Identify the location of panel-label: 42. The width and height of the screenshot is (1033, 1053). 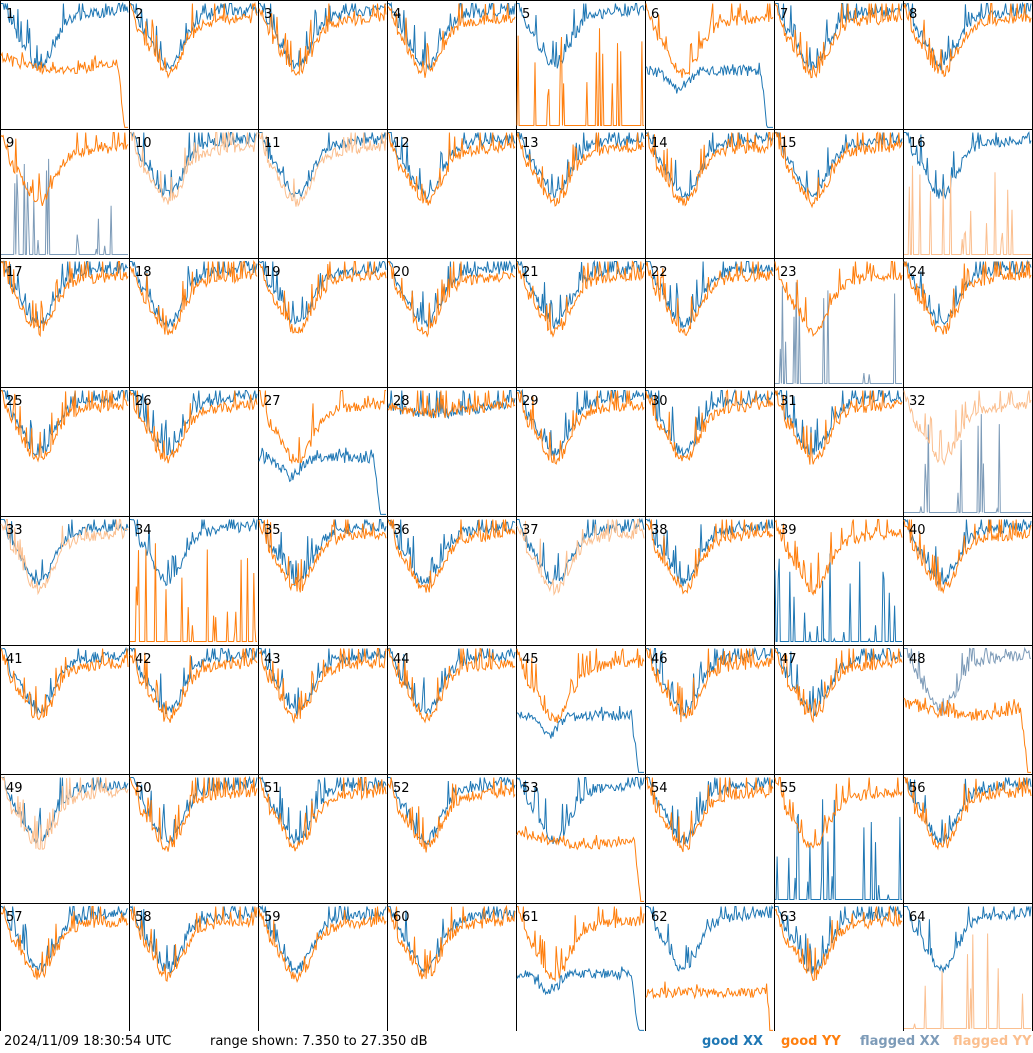
(143, 659).